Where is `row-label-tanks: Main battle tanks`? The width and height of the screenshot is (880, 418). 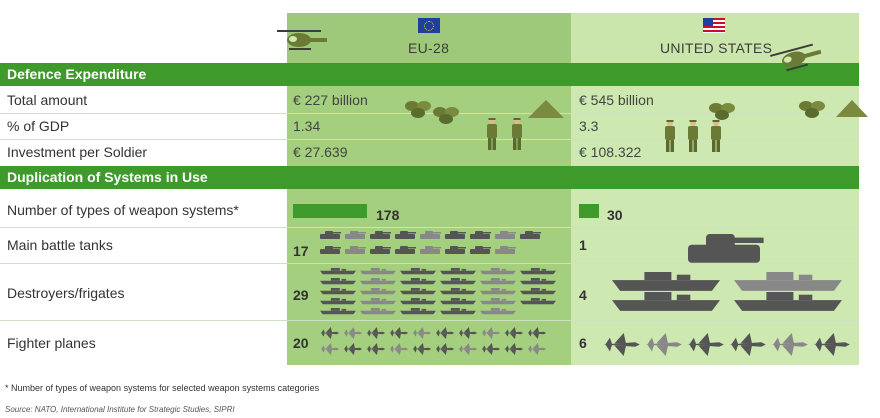
row-label-tanks: Main battle tanks is located at coordinates (60, 245).